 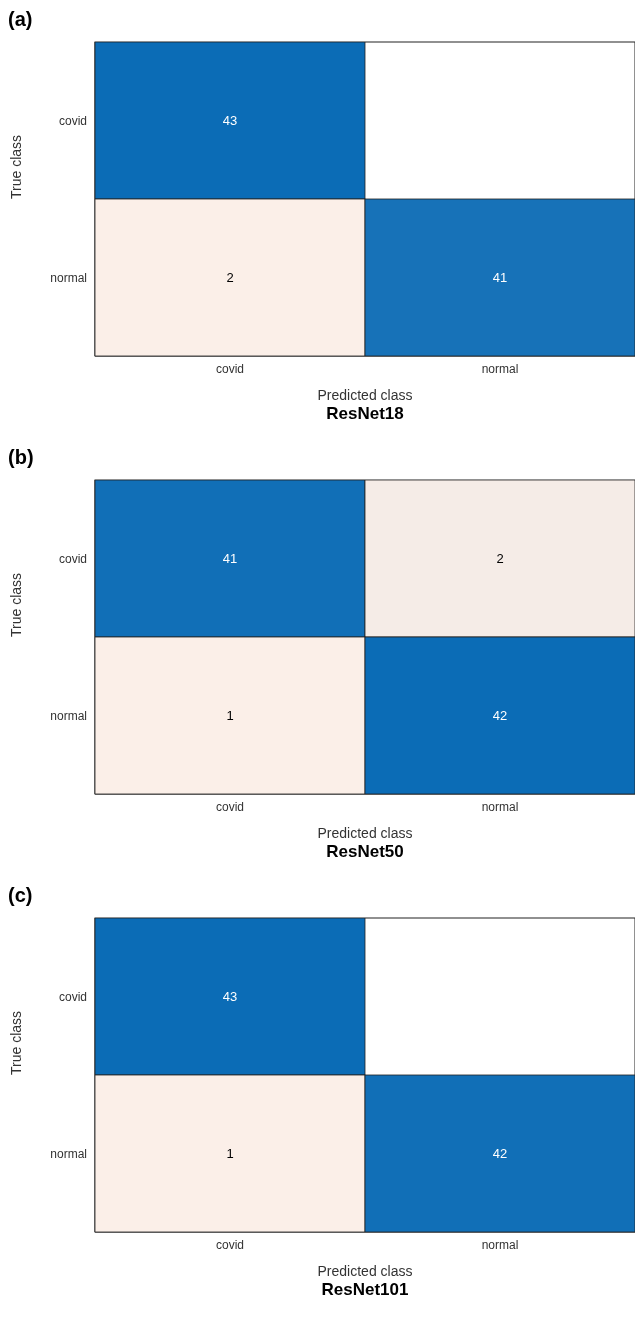 What do you see at coordinates (365, 414) in the screenshot?
I see `text: ResNet18` at bounding box center [365, 414].